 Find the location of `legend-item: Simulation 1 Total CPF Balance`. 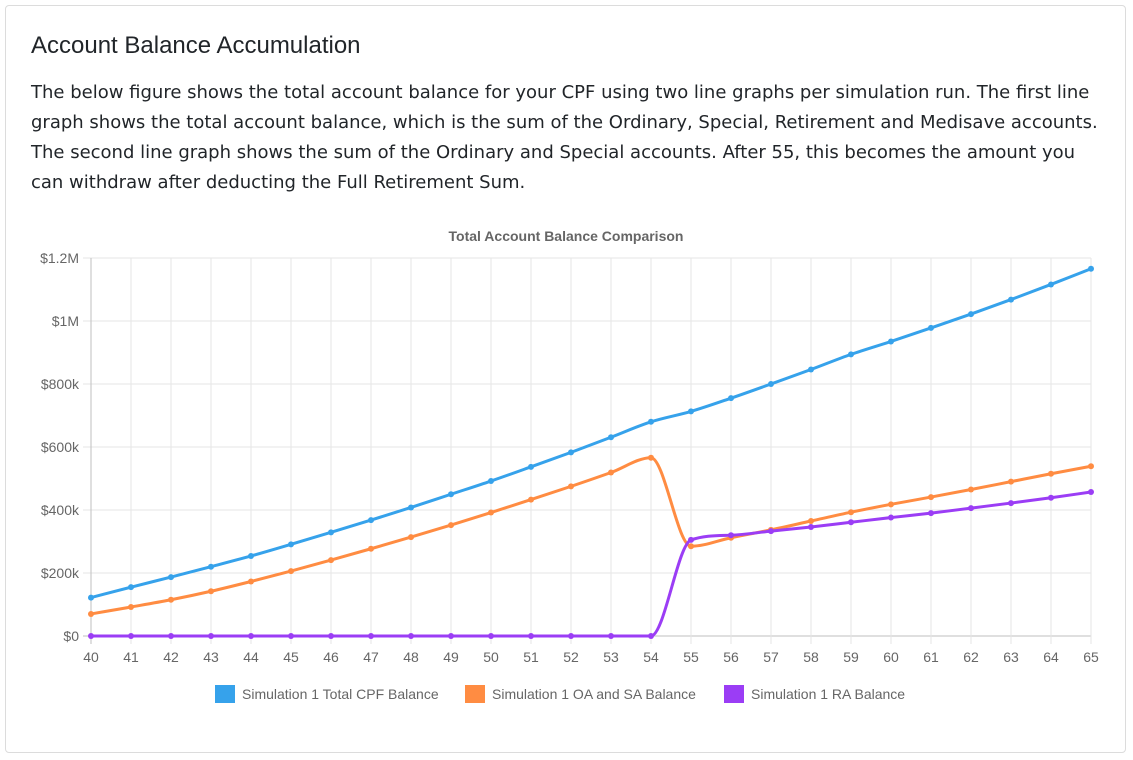

legend-item: Simulation 1 Total CPF Balance is located at coordinates (327, 694).